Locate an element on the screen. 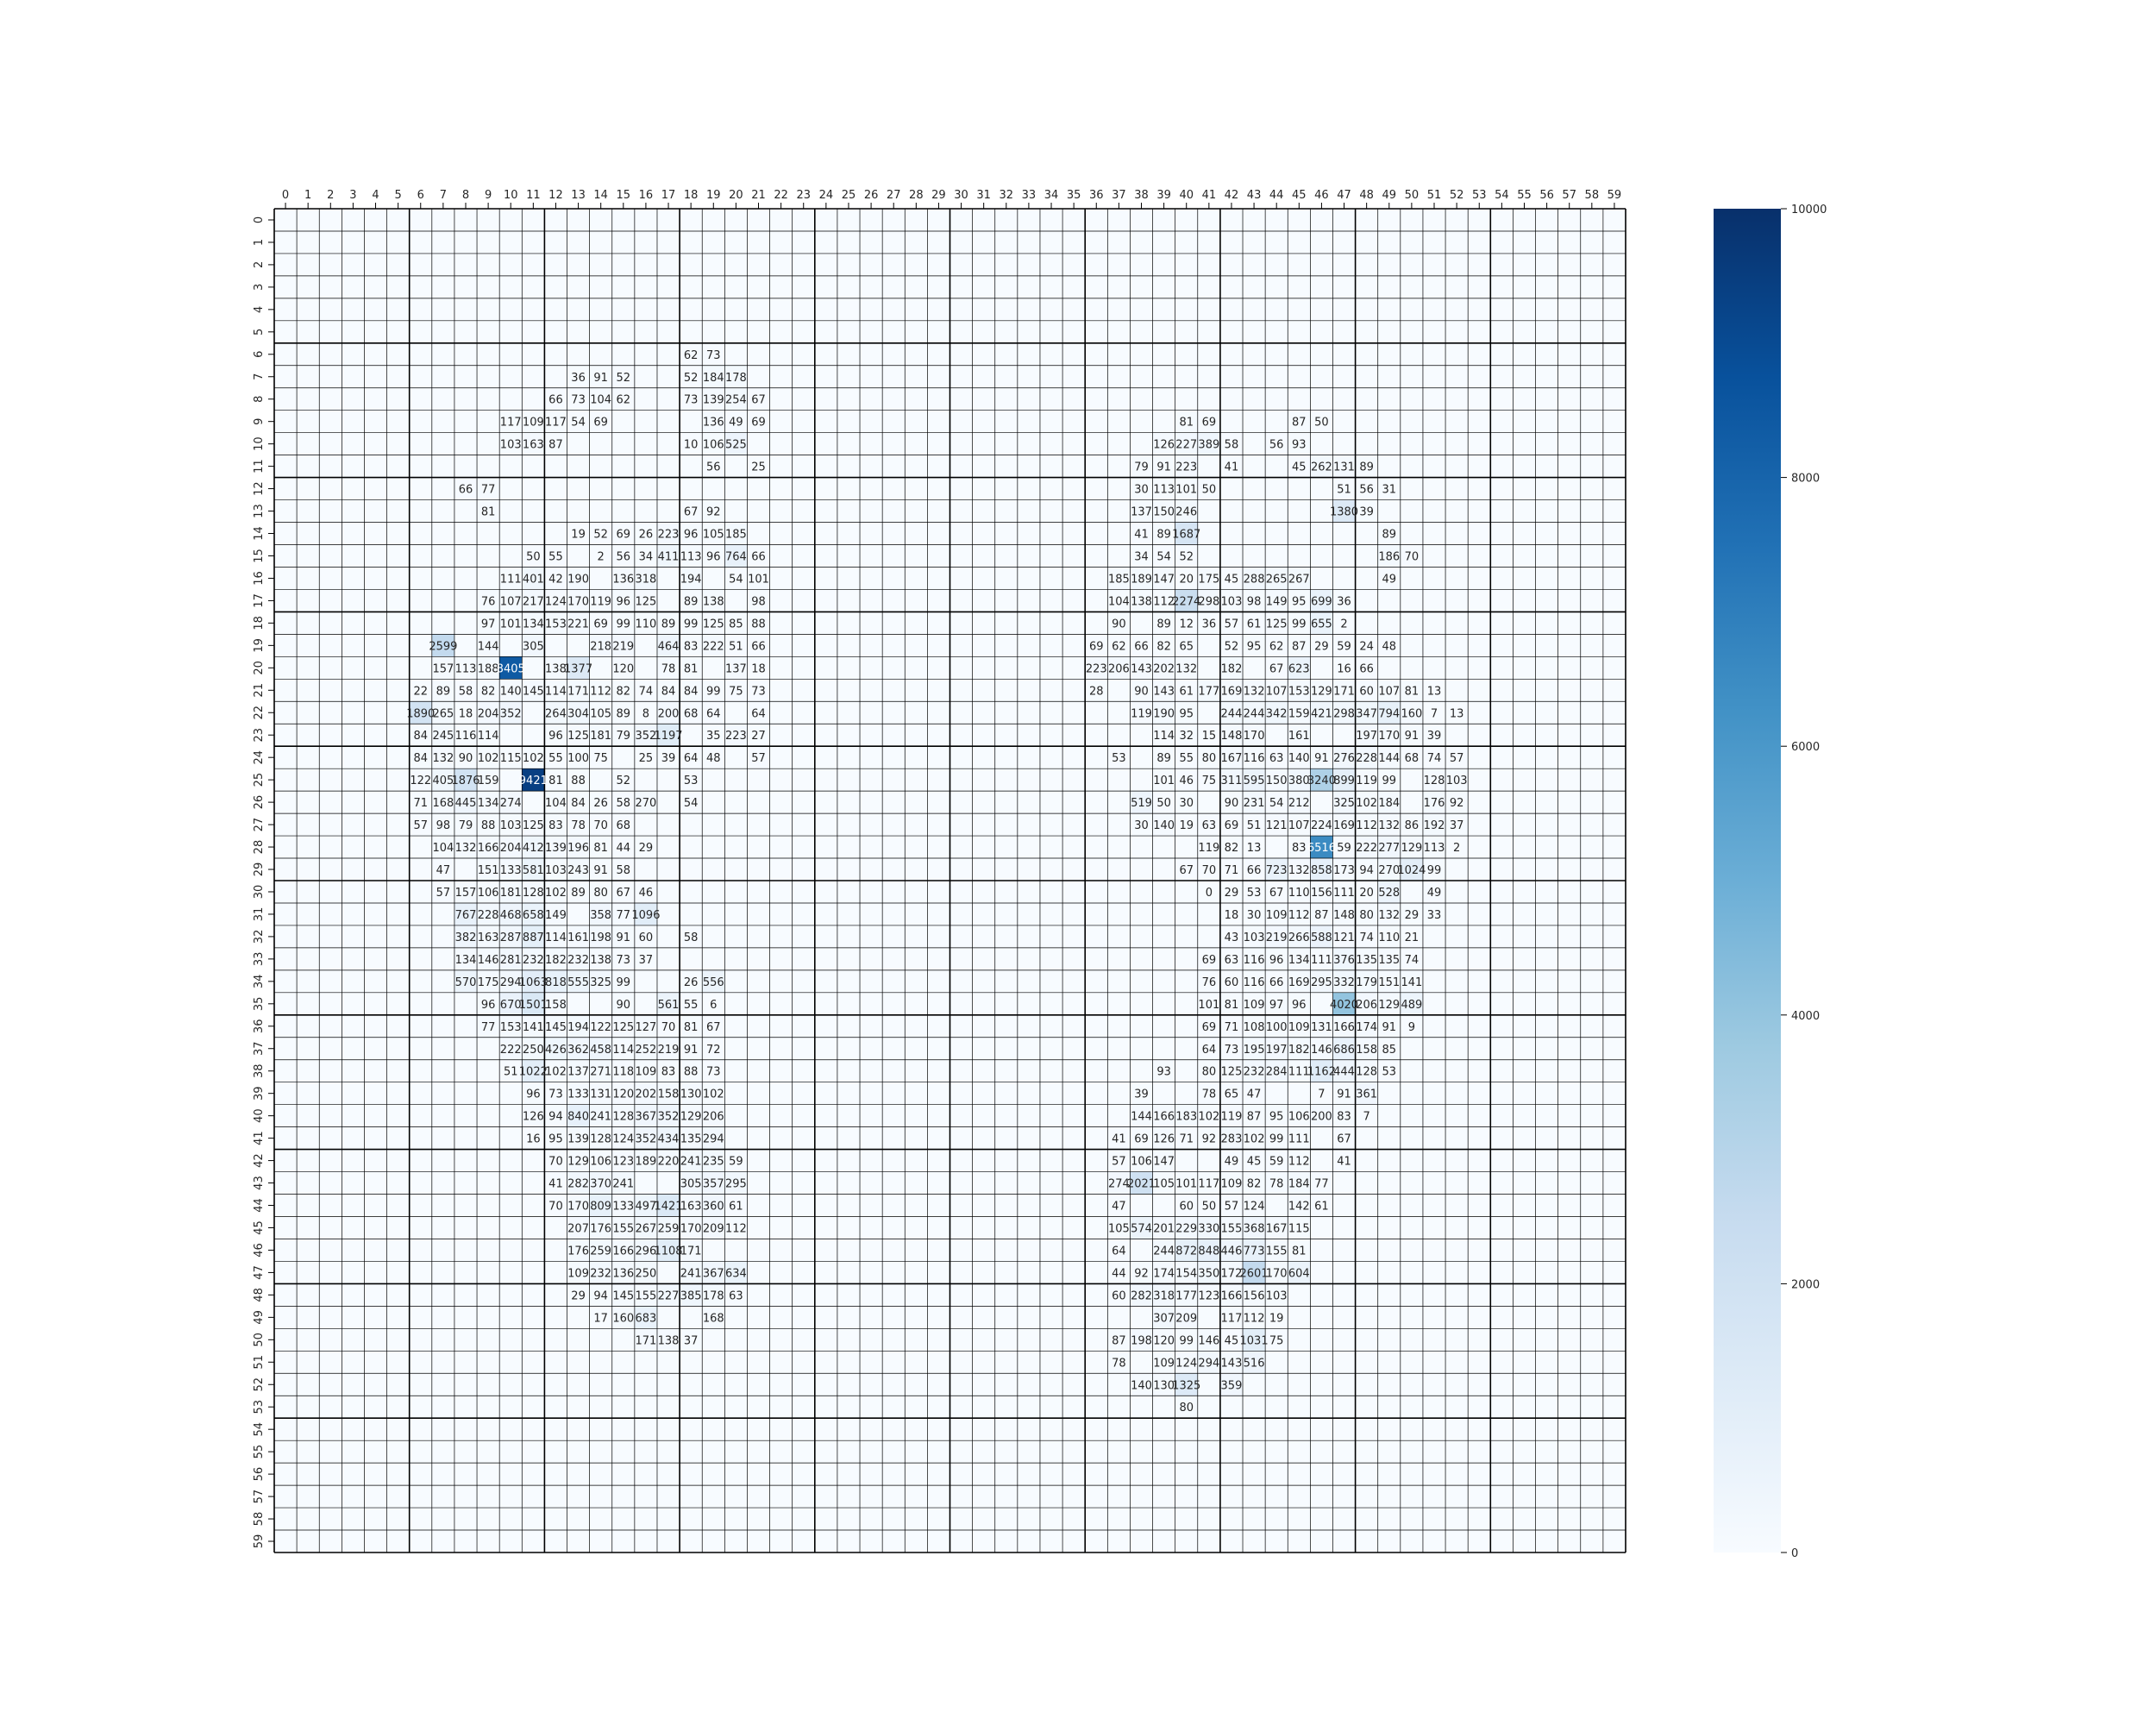 The image size is (2156, 1725). y-tick-label: 44 is located at coordinates (259, 1206).